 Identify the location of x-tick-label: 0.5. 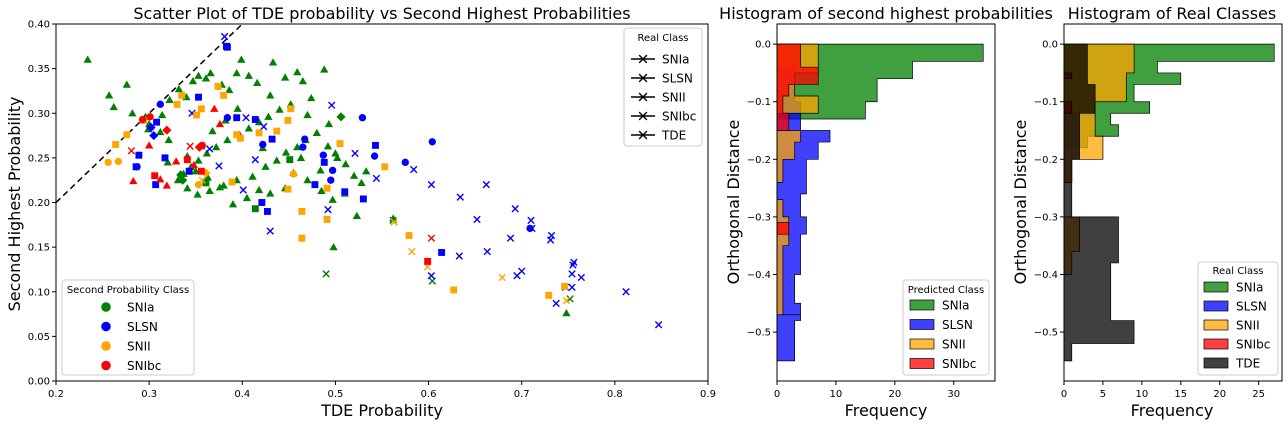
(335, 394).